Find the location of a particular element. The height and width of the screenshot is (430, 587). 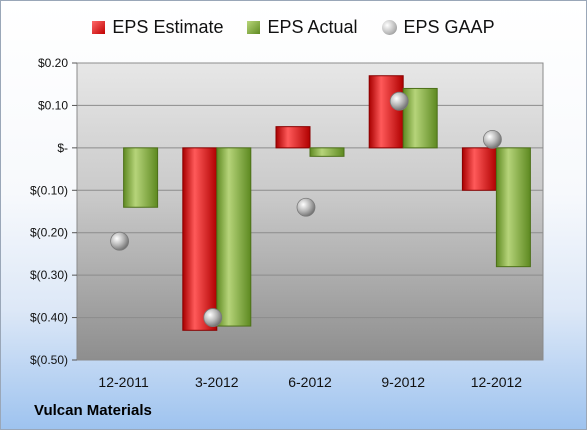

legend-item-eps-estimate: EPS Estimate is located at coordinates (157, 27).